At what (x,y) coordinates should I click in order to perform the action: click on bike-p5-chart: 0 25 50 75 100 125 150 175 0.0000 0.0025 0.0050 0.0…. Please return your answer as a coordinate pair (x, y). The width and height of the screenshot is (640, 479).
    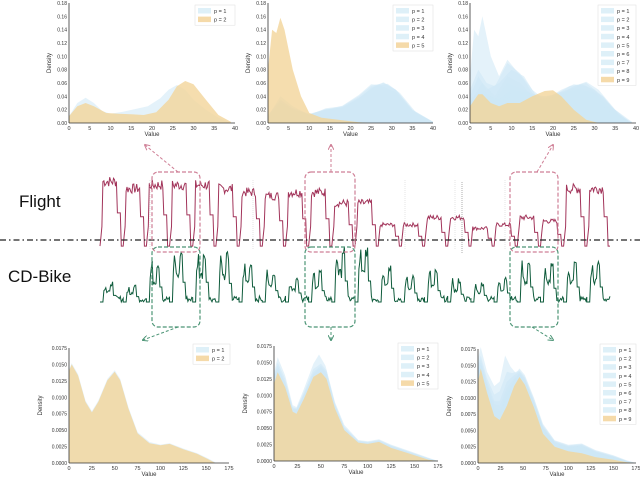
    Looking at the image, I should click on (343, 409).